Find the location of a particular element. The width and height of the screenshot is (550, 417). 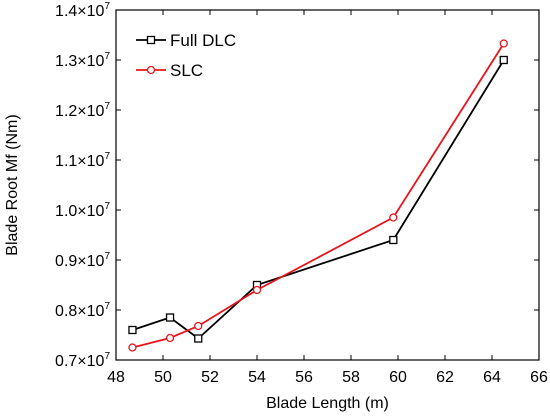

y-tick-label: 0.7×10⁷ is located at coordinates (82, 360).